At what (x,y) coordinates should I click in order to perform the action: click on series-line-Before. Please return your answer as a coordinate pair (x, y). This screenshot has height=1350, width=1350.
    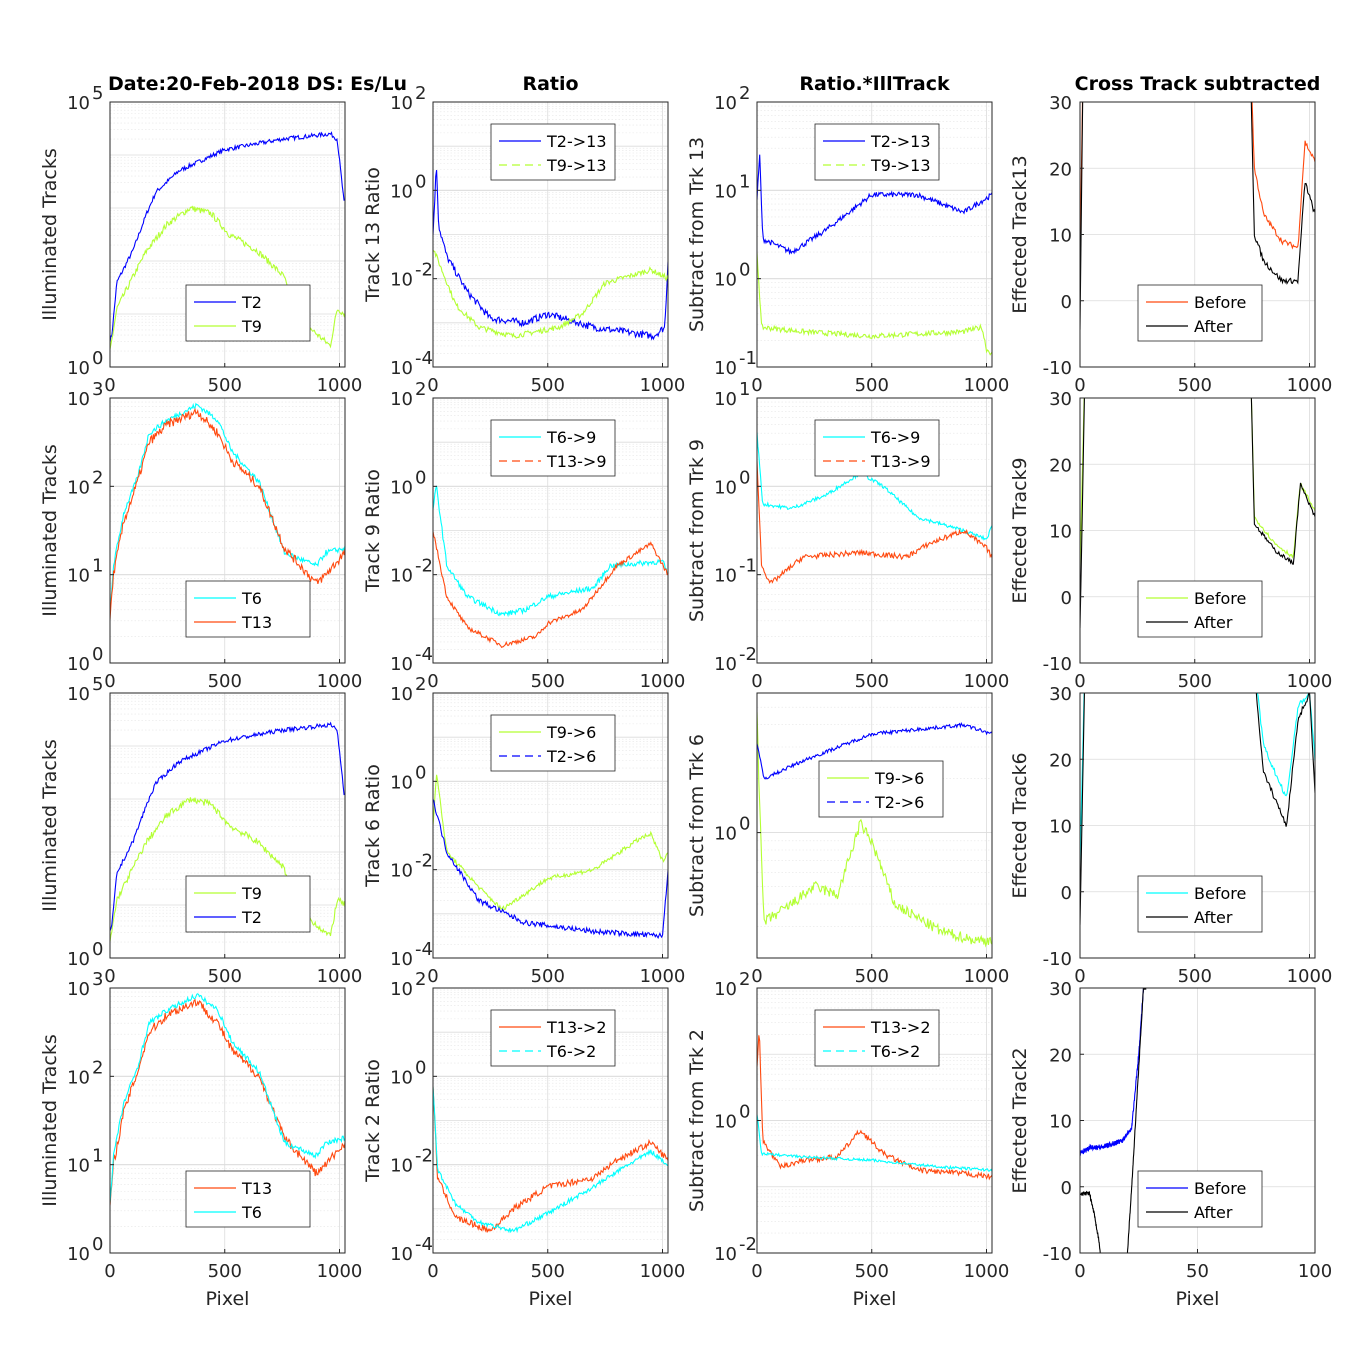
    Looking at the image, I should click on (1197, 779).